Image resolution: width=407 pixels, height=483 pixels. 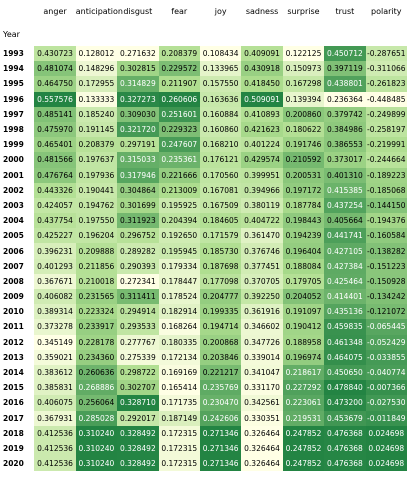 I want to click on value-cell-trust: 0.373017, so click(x=345, y=160).